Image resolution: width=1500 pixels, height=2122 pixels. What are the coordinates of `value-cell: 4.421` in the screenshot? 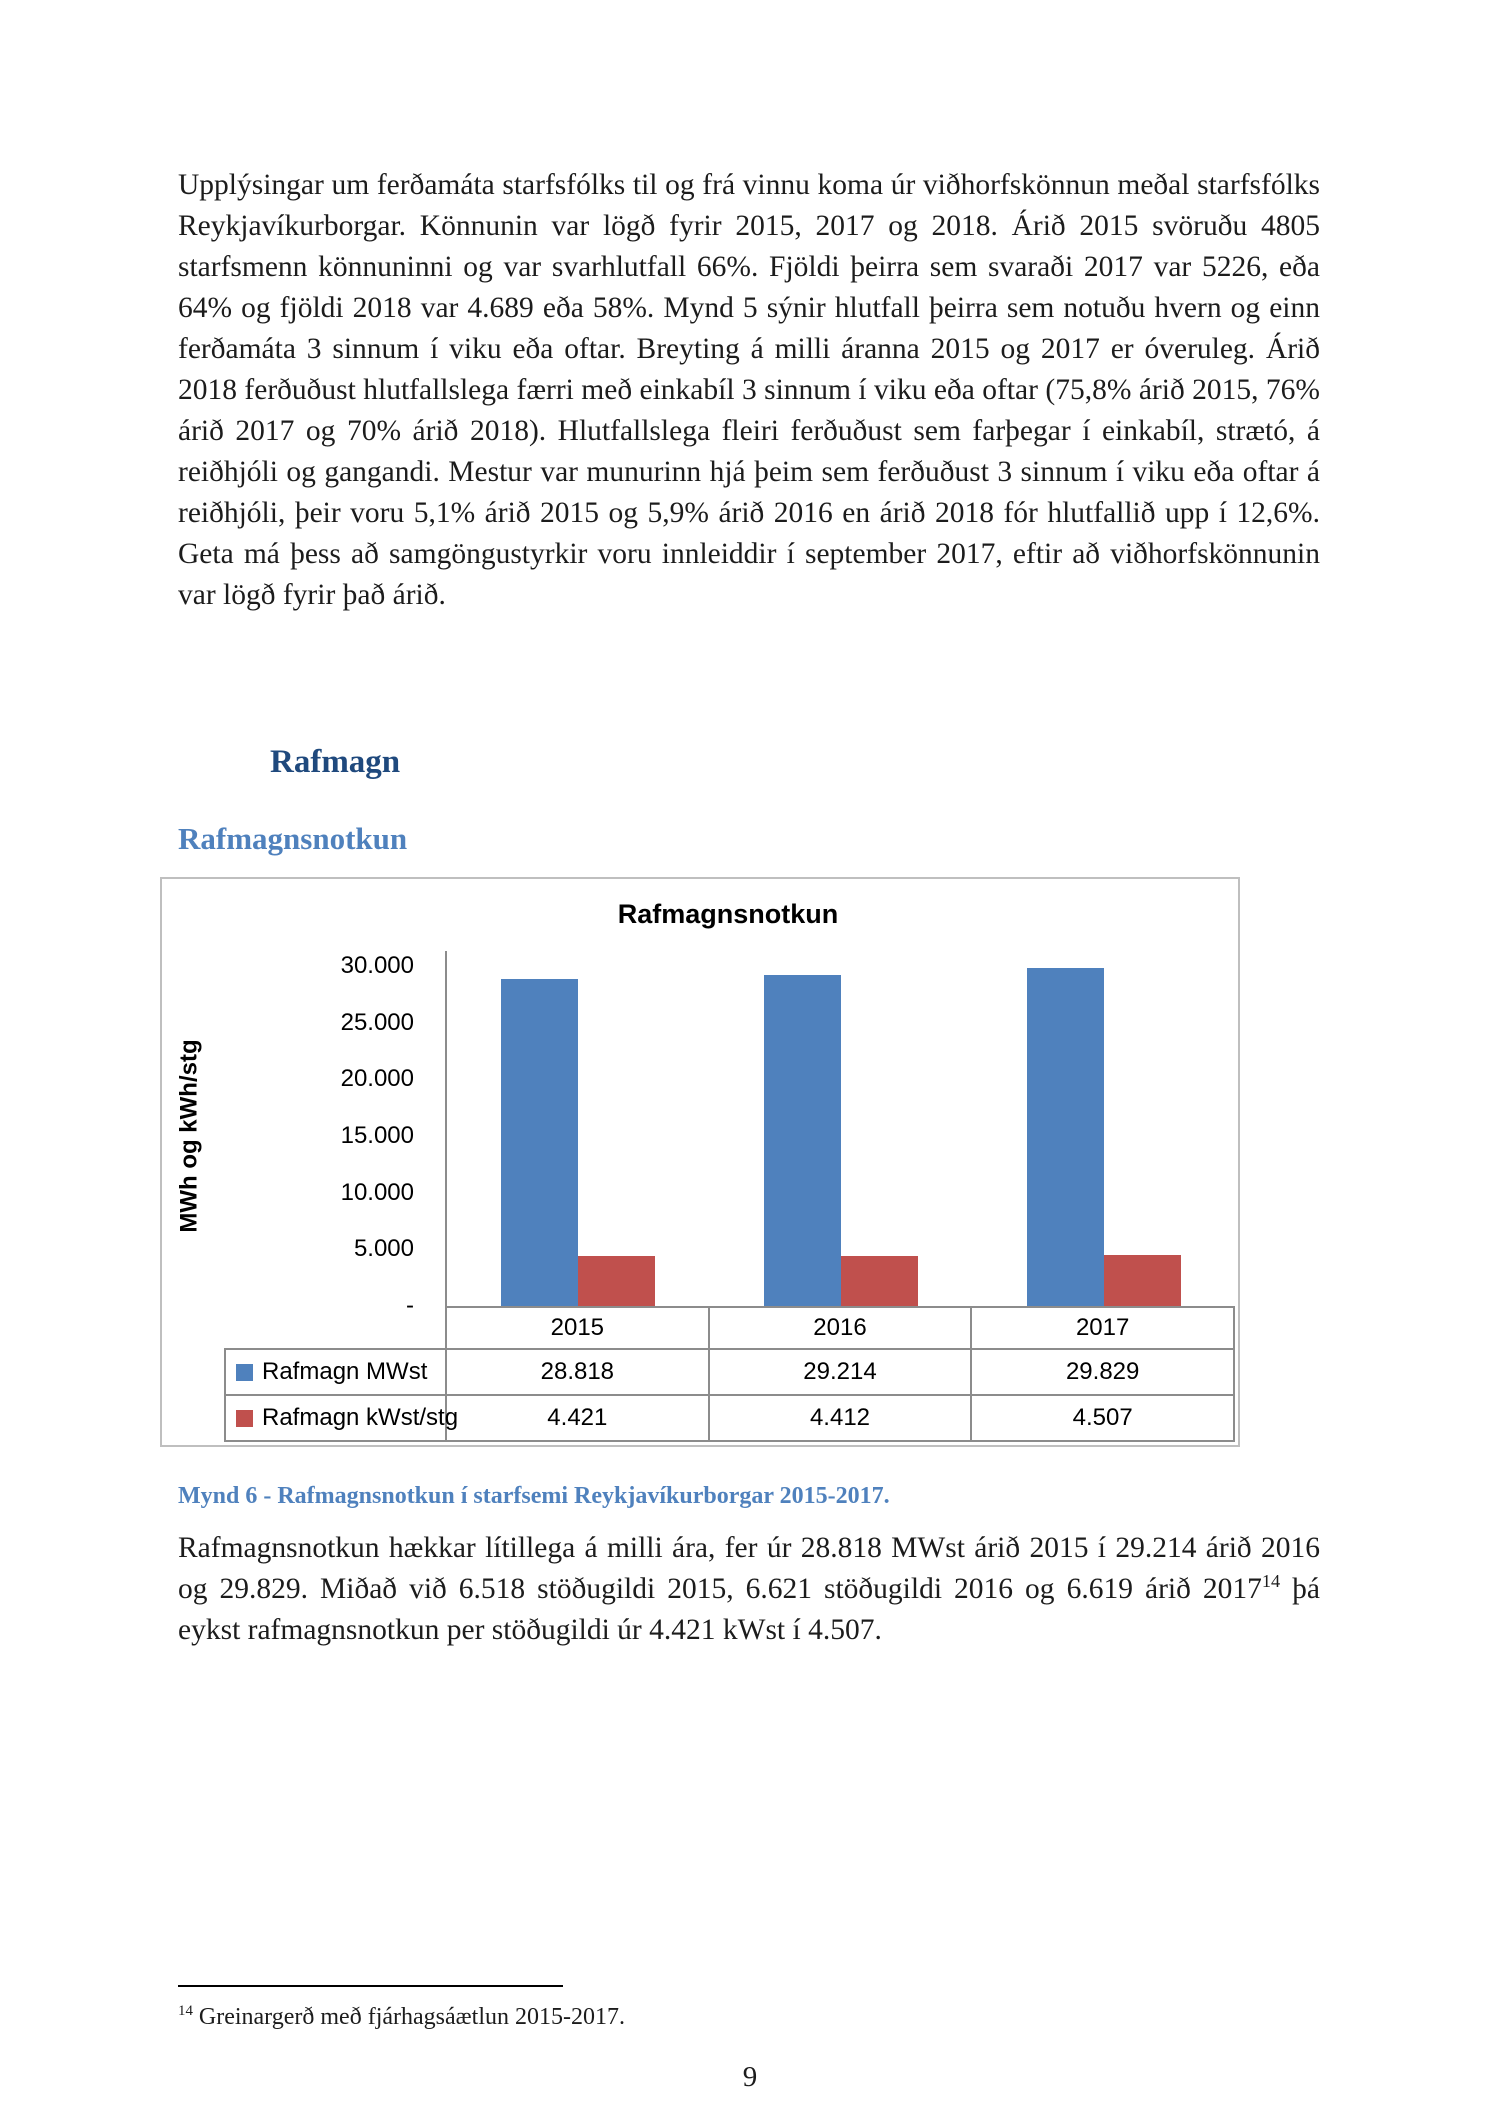 It's located at (577, 1418).